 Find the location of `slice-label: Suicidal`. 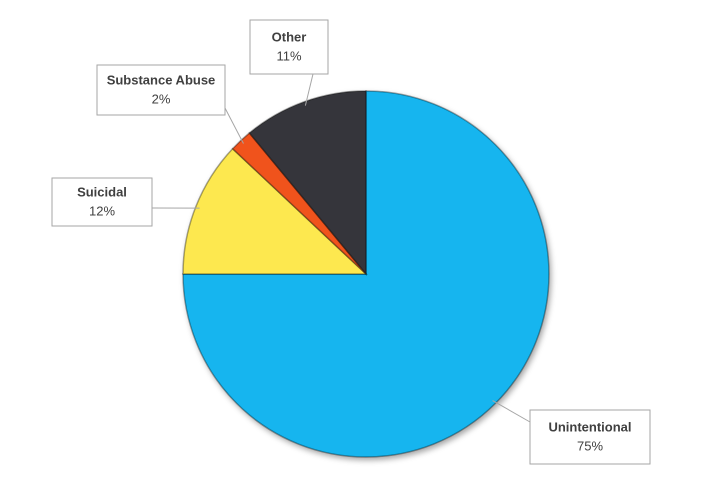

slice-label: Suicidal is located at coordinates (102, 191).